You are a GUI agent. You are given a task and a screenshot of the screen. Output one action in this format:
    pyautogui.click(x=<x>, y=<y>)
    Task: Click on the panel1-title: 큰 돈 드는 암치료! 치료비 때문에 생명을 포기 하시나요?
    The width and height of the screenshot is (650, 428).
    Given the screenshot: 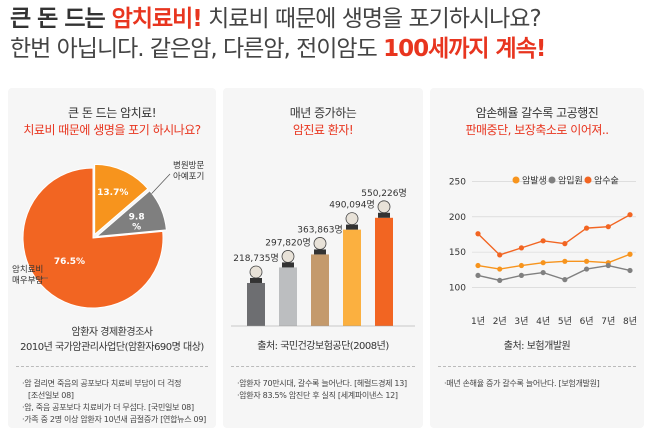 What is the action you would take?
    pyautogui.click(x=112, y=122)
    